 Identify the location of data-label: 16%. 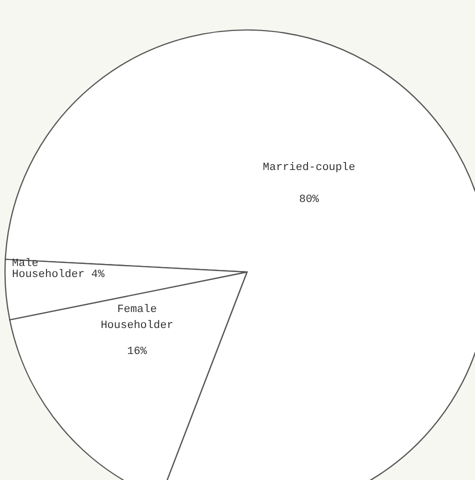
(137, 352).